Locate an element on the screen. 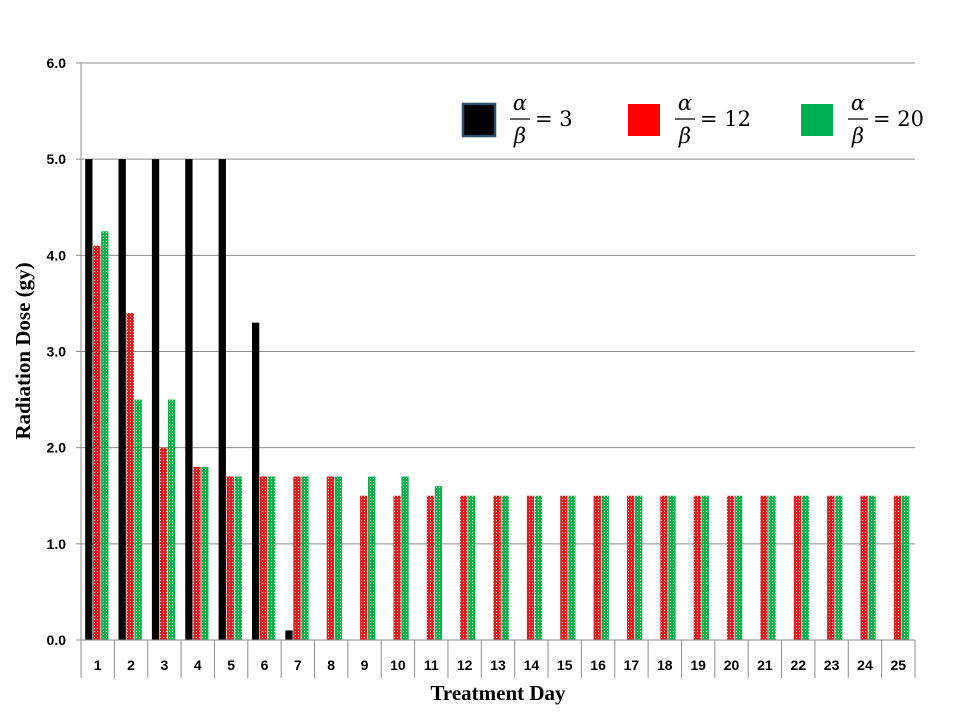 The image size is (960, 720). legend-value: = 3 is located at coordinates (554, 119).